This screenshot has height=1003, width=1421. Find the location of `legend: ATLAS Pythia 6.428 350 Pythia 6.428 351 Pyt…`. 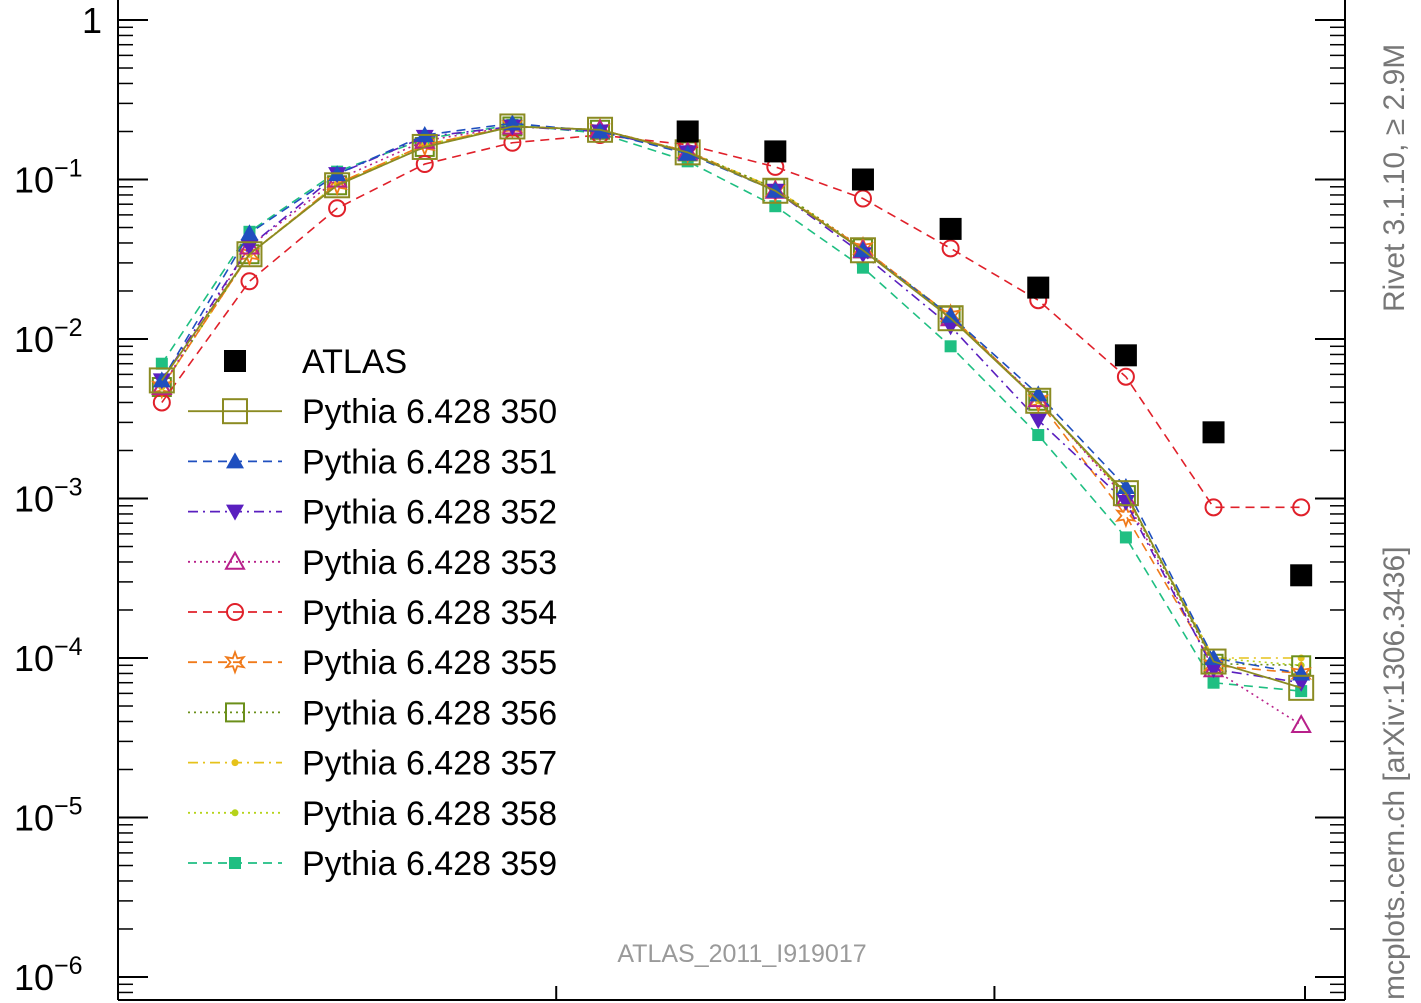

legend: ATLAS Pythia 6.428 350 Pythia 6.428 351 Pyt… is located at coordinates (372, 613).